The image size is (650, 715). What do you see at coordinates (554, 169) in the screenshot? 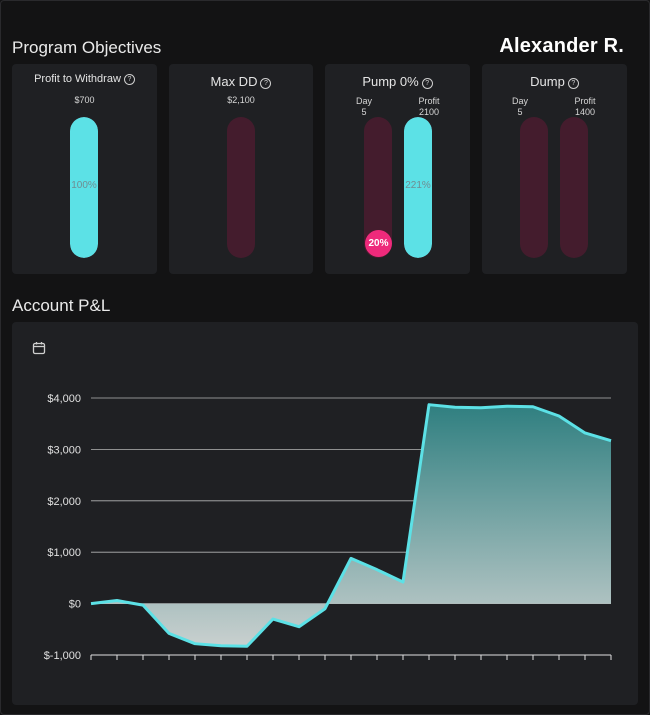
I see `objective-card-dump: Dump?` at bounding box center [554, 169].